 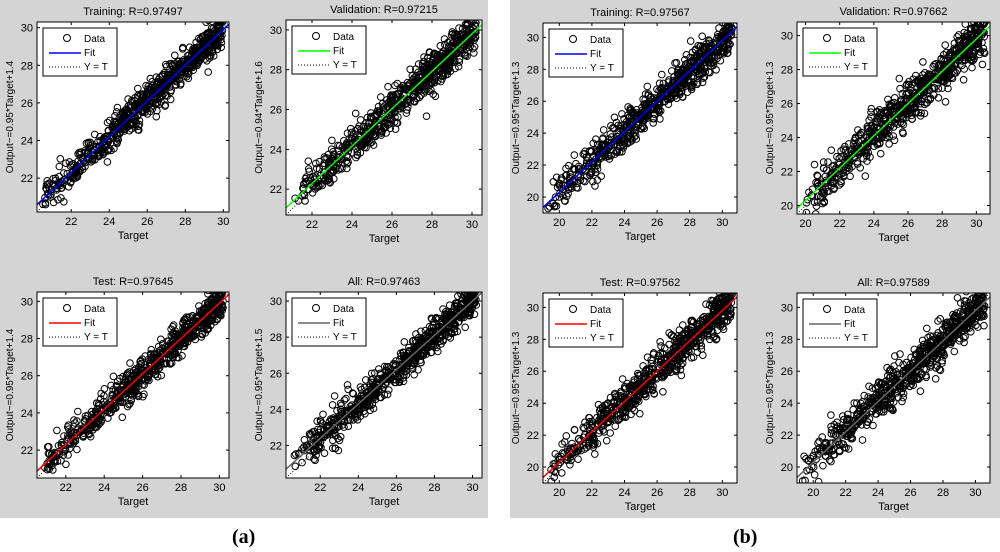 I want to click on legend-label: Fit, so click(x=338, y=323).